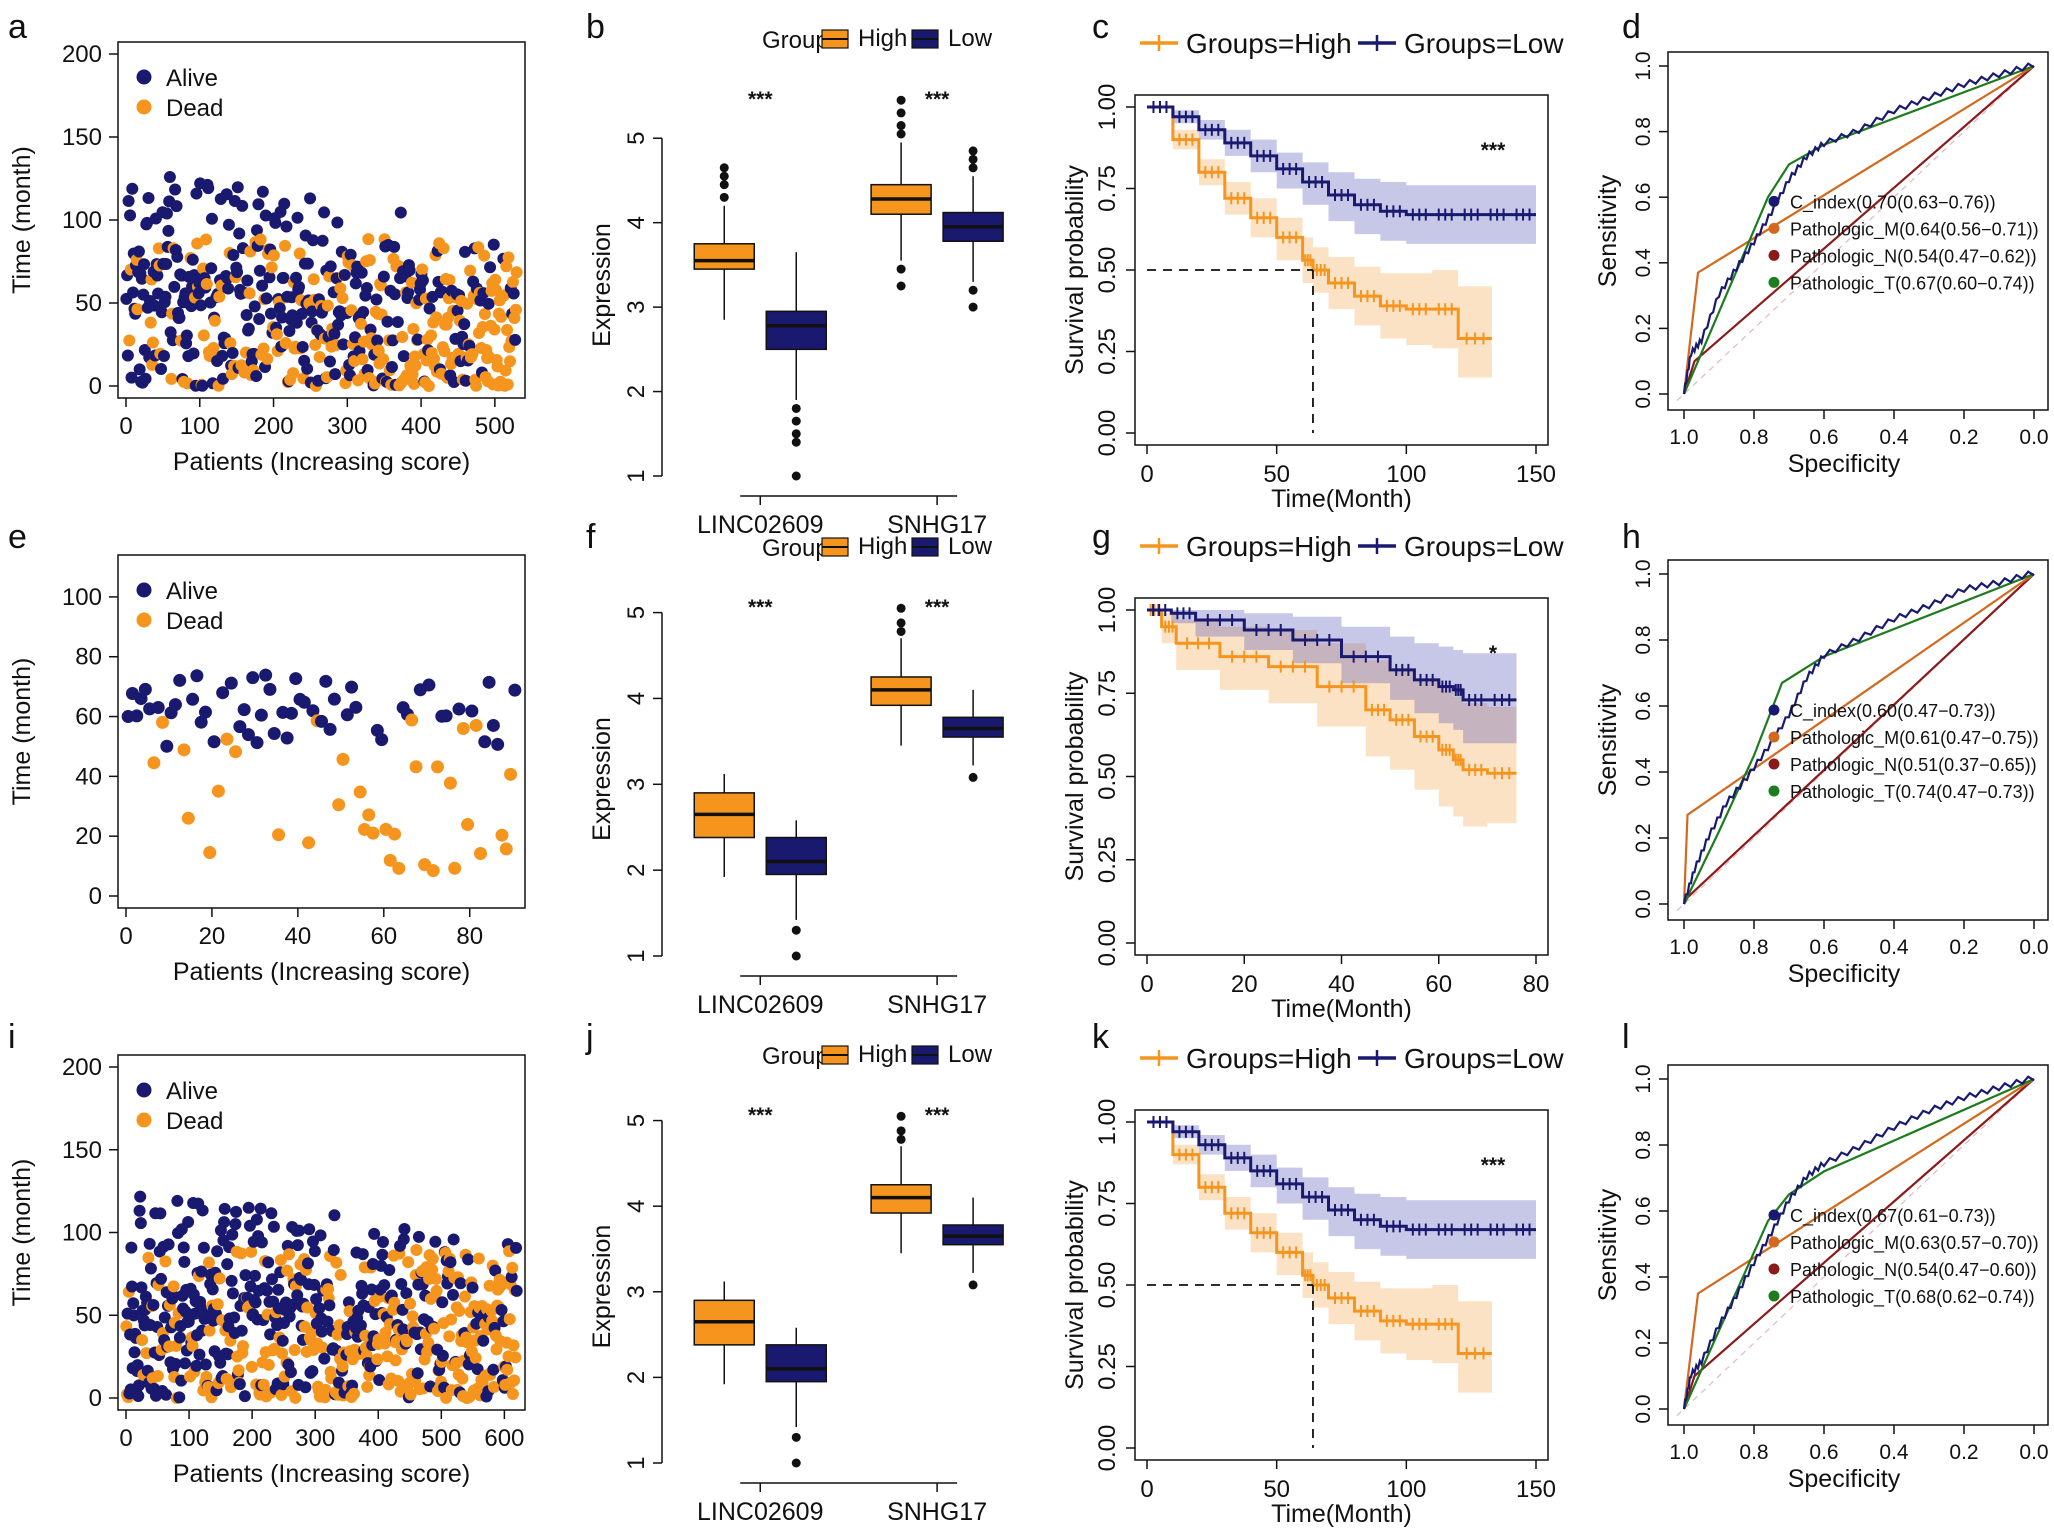 The image size is (2054, 1538). I want to click on legend-label-low: Low, so click(970, 1054).